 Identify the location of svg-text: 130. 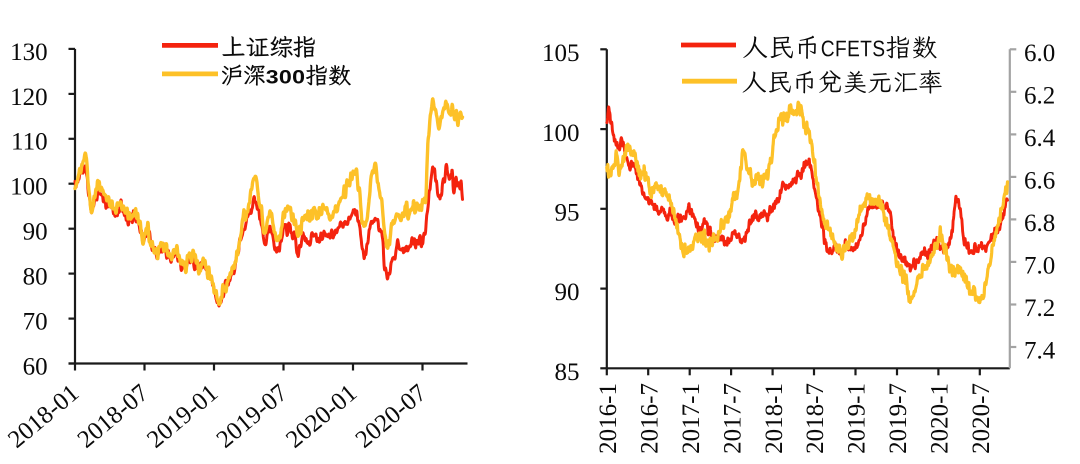
(29, 52).